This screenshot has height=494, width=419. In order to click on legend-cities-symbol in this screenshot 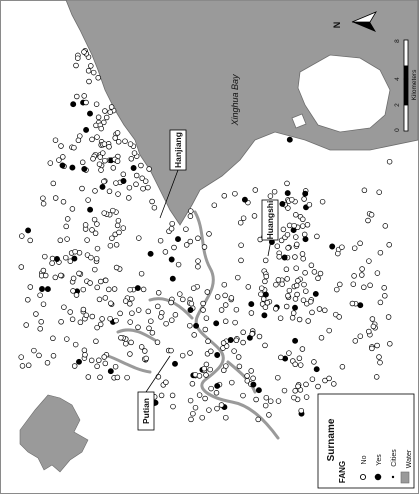, I will do `click(393, 477)`.